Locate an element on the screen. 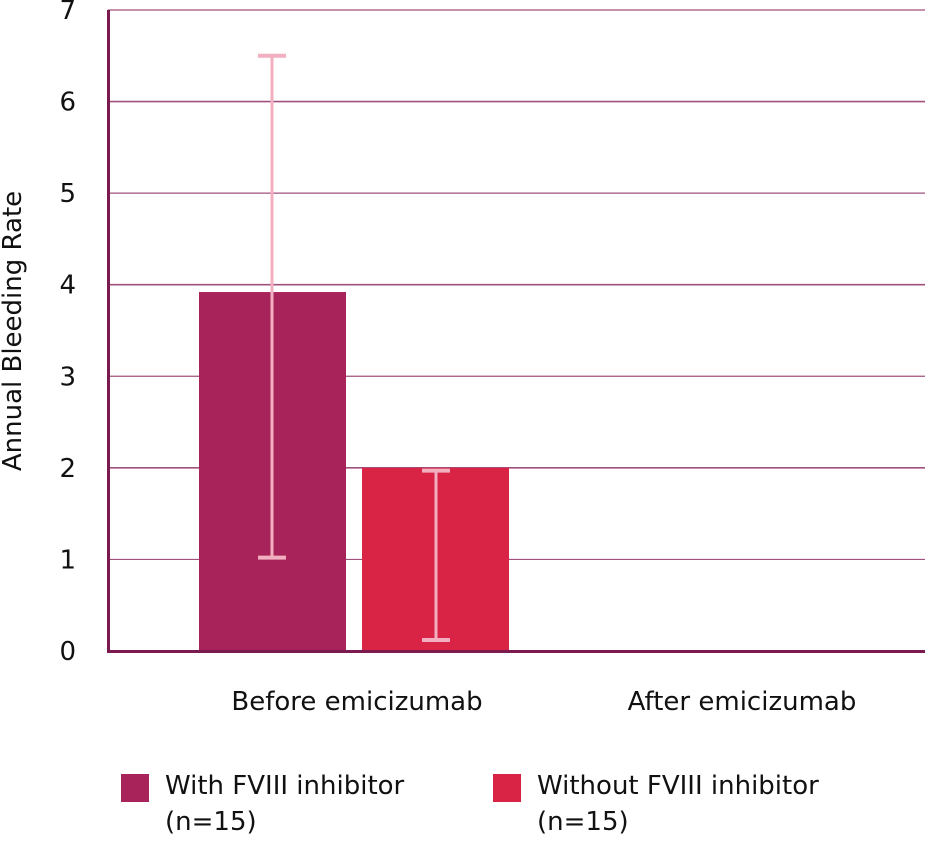 This screenshot has width=928, height=841. legend-item-with-inhibitor: With FVIII inhibitor (n=15) is located at coordinates (262, 804).